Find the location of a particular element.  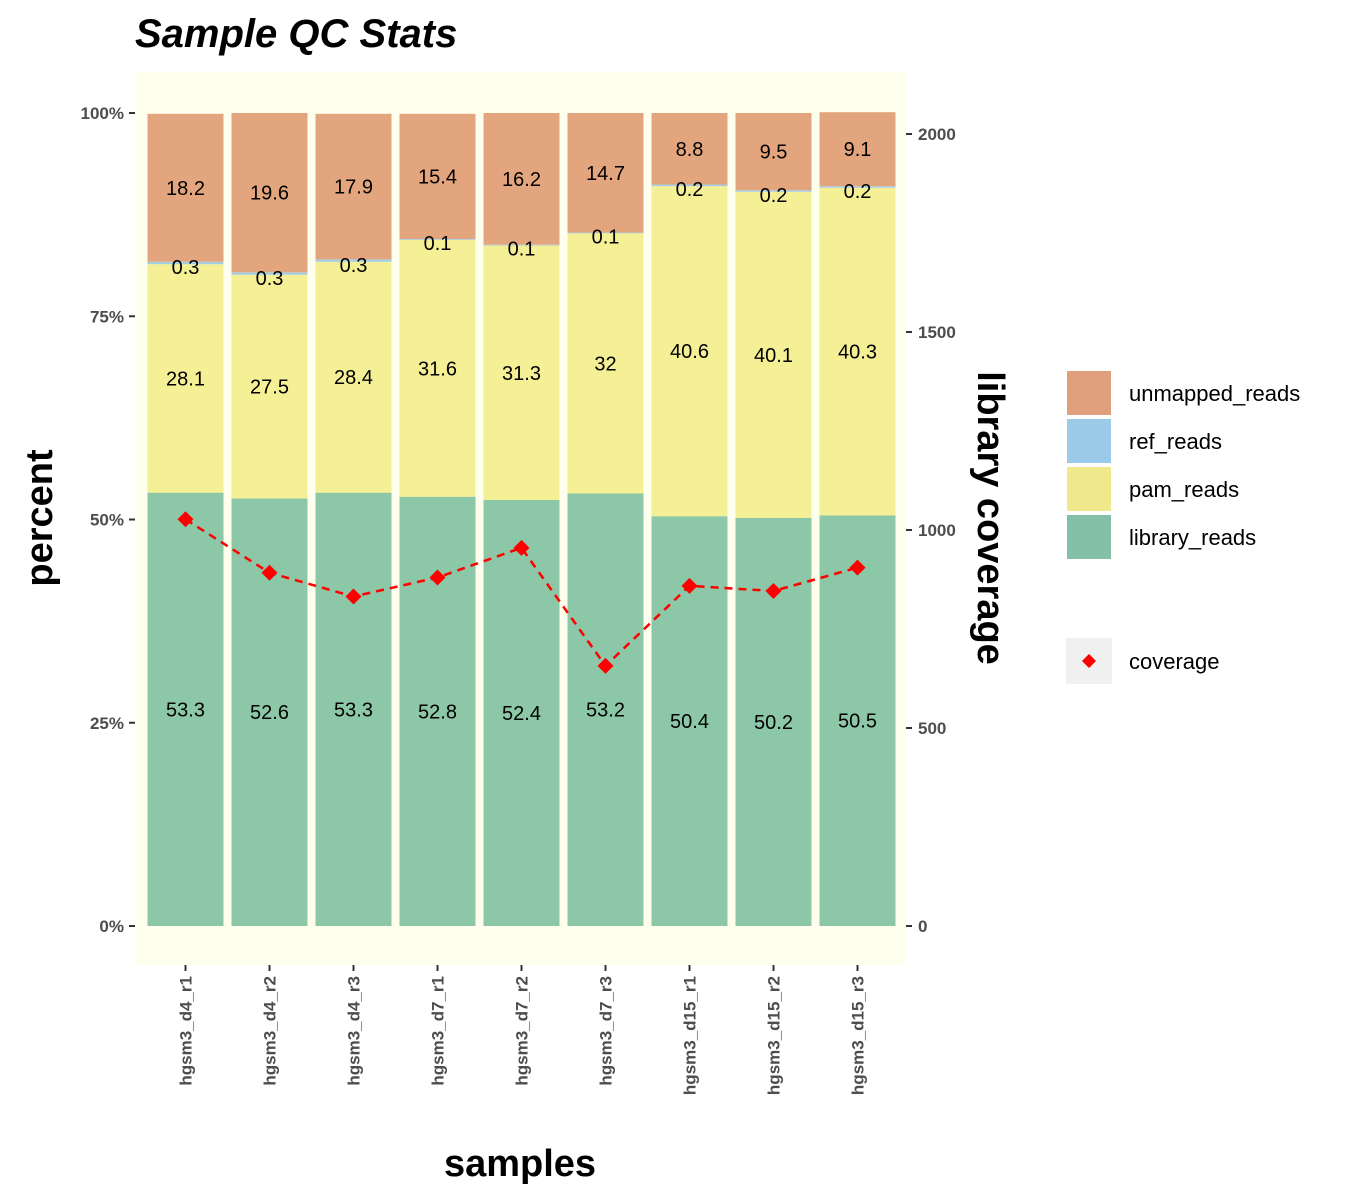

data-label-ref_reads-hgsm3_d15_r1: 0.2 is located at coordinates (690, 190).